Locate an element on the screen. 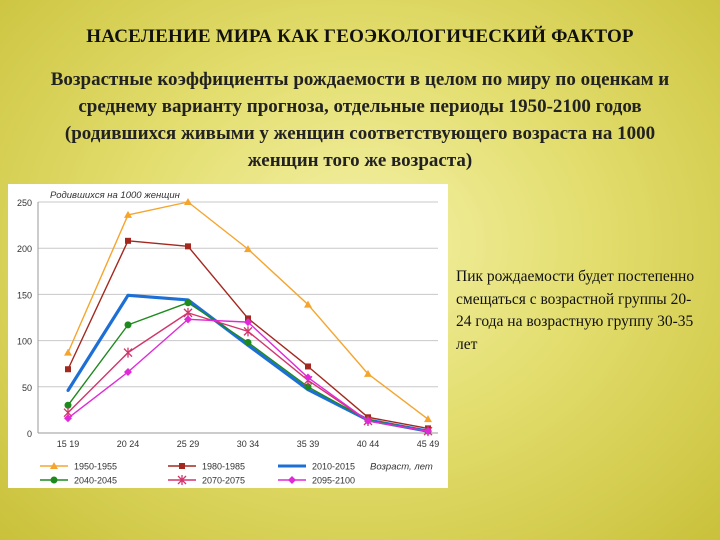 This screenshot has height=540, width=720. x-axis-title: Возраст, лет is located at coordinates (401, 467).